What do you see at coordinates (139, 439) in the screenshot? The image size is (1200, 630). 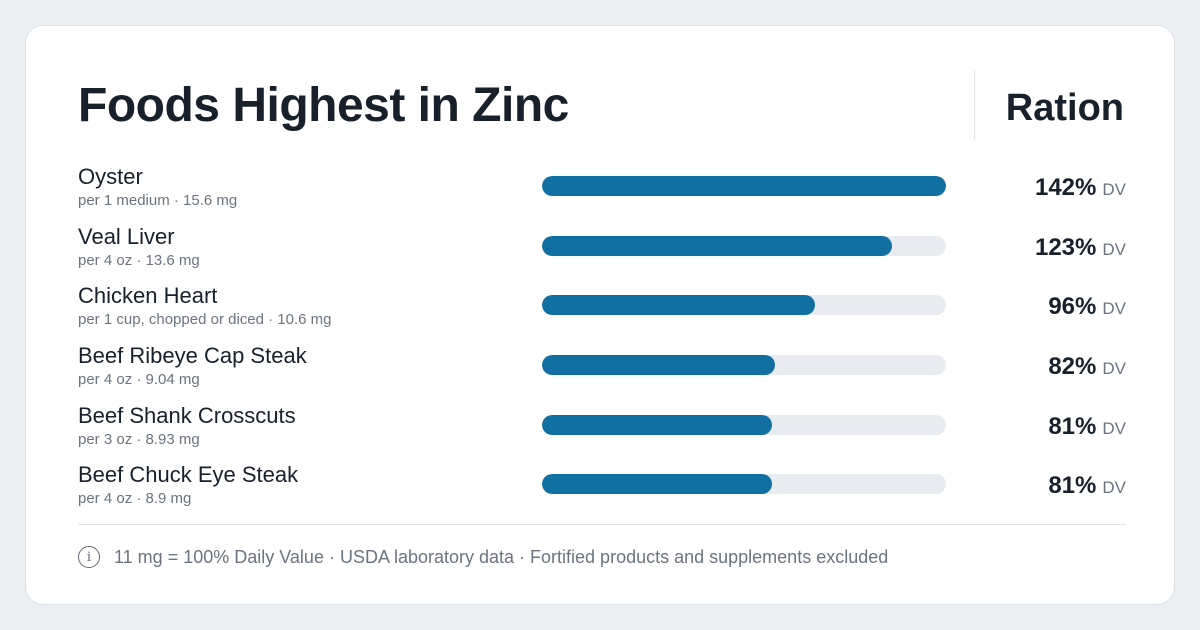 I see `food-serving: per 3 oz · 8.93 mg` at bounding box center [139, 439].